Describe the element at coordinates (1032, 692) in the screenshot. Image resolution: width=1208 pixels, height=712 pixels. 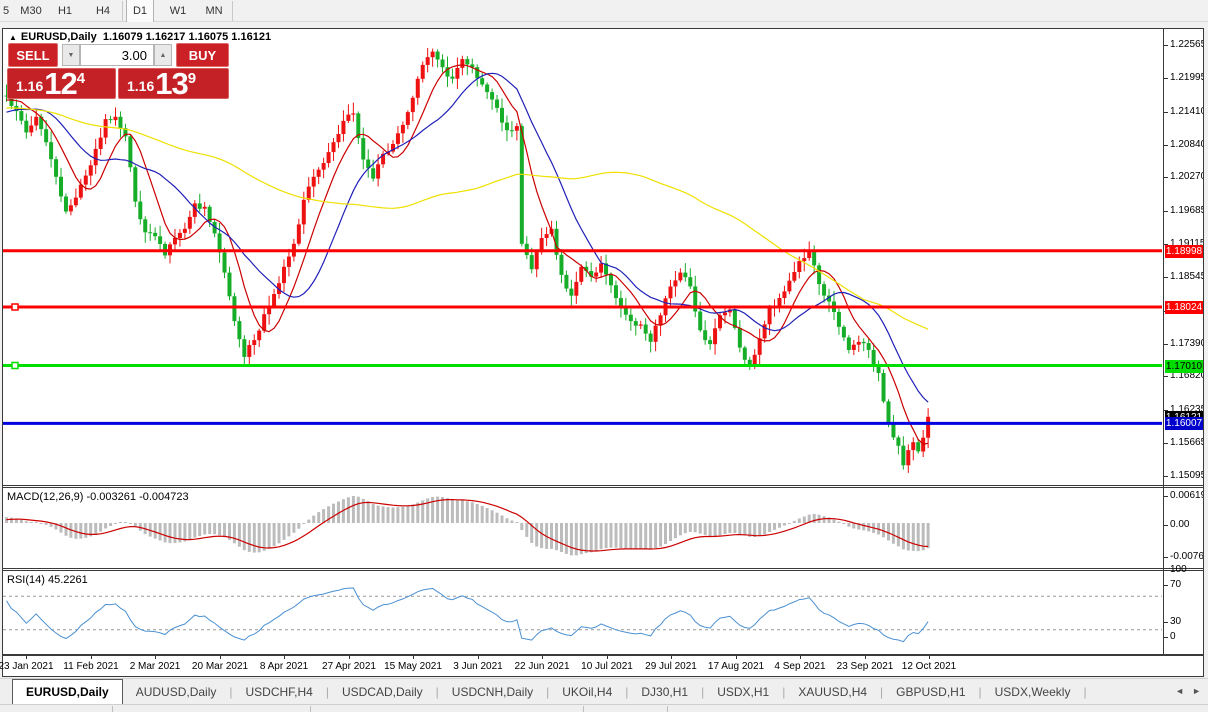
I see `chart-tab-usdx-weekly: USDX,Weekly` at that location.